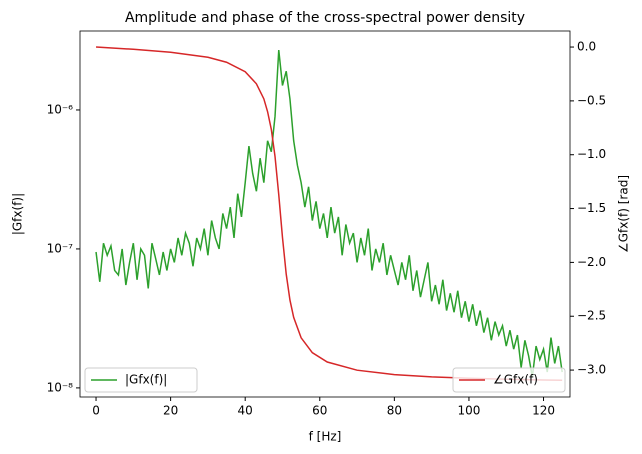 The width and height of the screenshot is (642, 454). Describe the element at coordinates (591, 262) in the screenshot. I see `y2-tick-label: −2.0` at that location.